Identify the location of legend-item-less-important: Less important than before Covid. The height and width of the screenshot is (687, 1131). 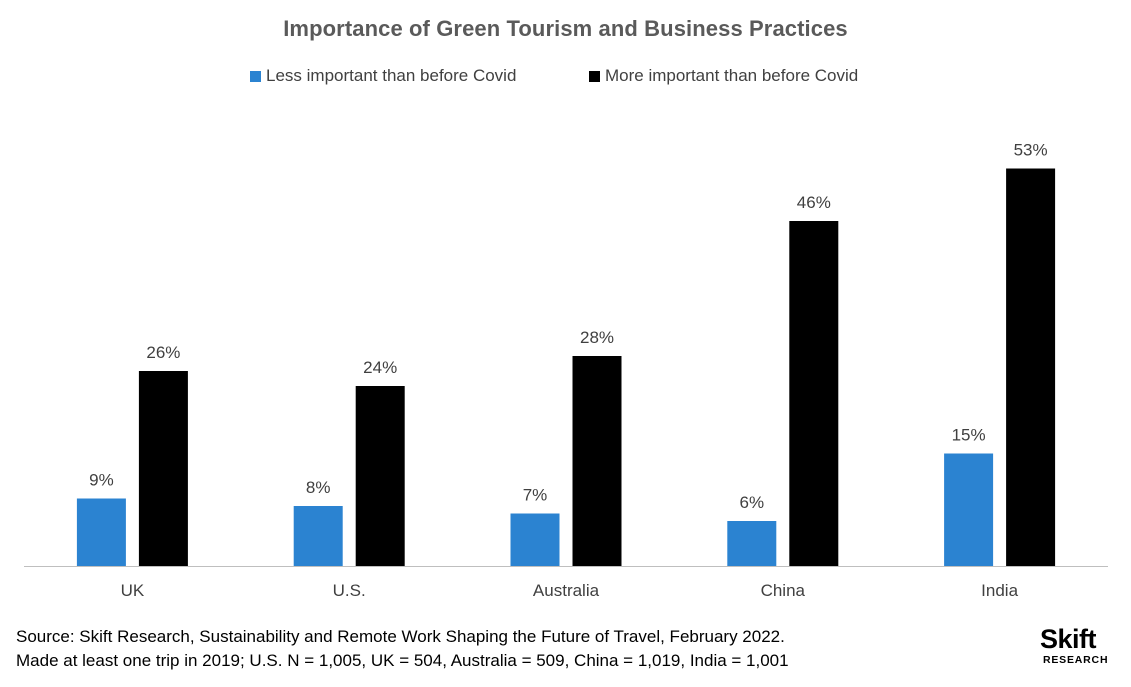
(383, 76).